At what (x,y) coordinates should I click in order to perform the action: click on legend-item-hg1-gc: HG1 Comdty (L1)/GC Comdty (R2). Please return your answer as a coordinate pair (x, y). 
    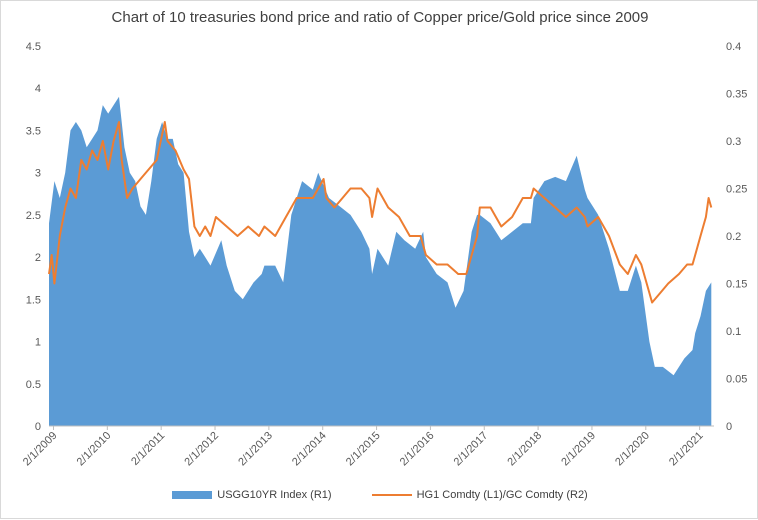
    Looking at the image, I should click on (479, 495).